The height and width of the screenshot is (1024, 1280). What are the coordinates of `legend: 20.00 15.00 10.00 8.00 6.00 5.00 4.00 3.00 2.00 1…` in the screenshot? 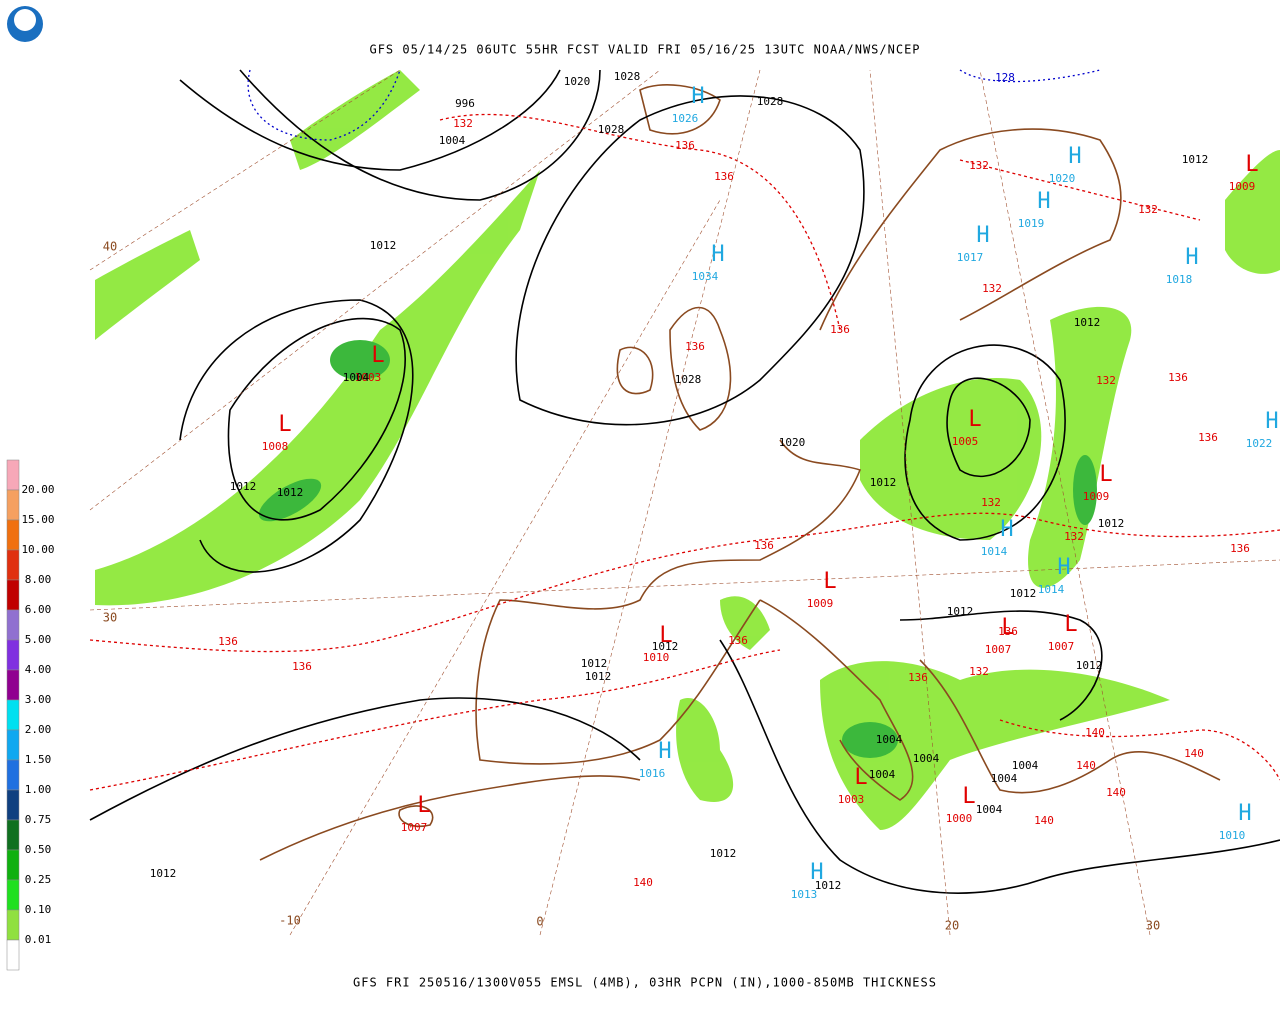 It's located at (30, 715).